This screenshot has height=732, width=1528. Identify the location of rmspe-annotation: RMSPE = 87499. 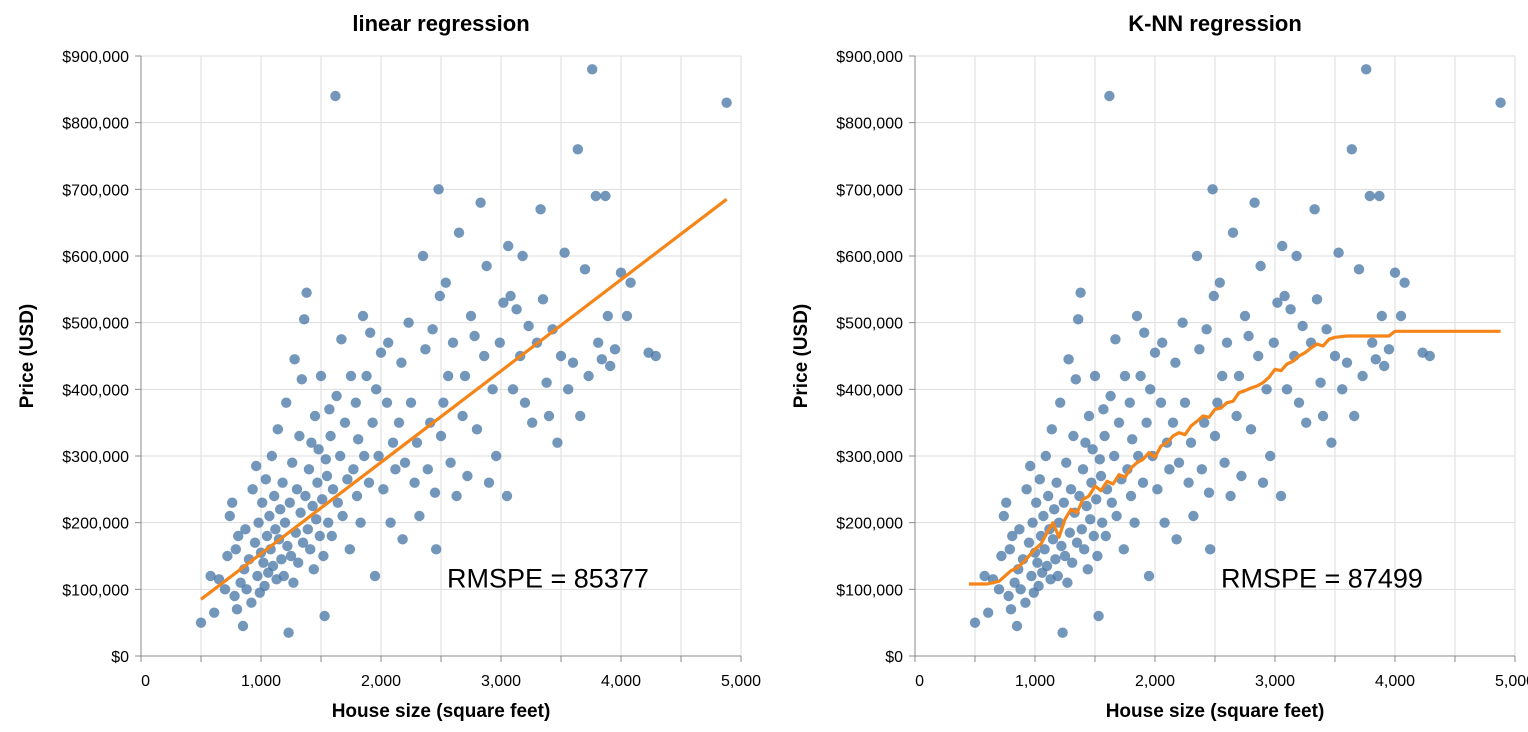
(1322, 578).